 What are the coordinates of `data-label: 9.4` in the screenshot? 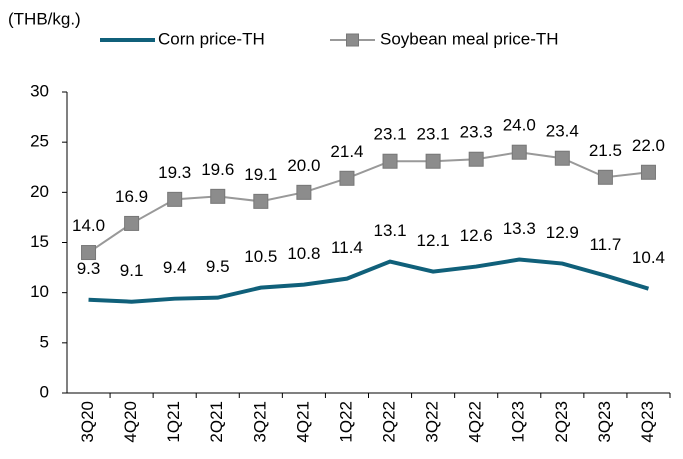 It's located at (175, 267).